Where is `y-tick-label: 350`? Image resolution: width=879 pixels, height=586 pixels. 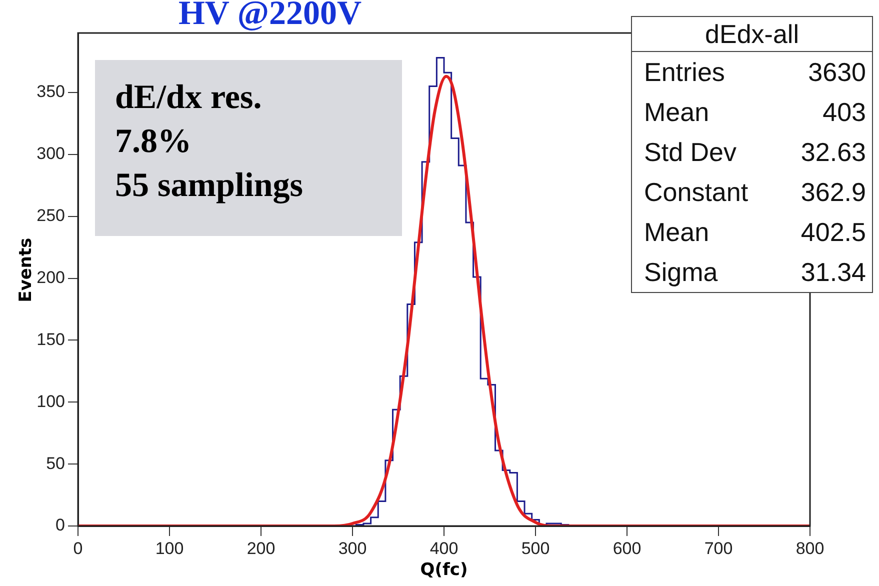
y-tick-label: 350 is located at coordinates (50, 92).